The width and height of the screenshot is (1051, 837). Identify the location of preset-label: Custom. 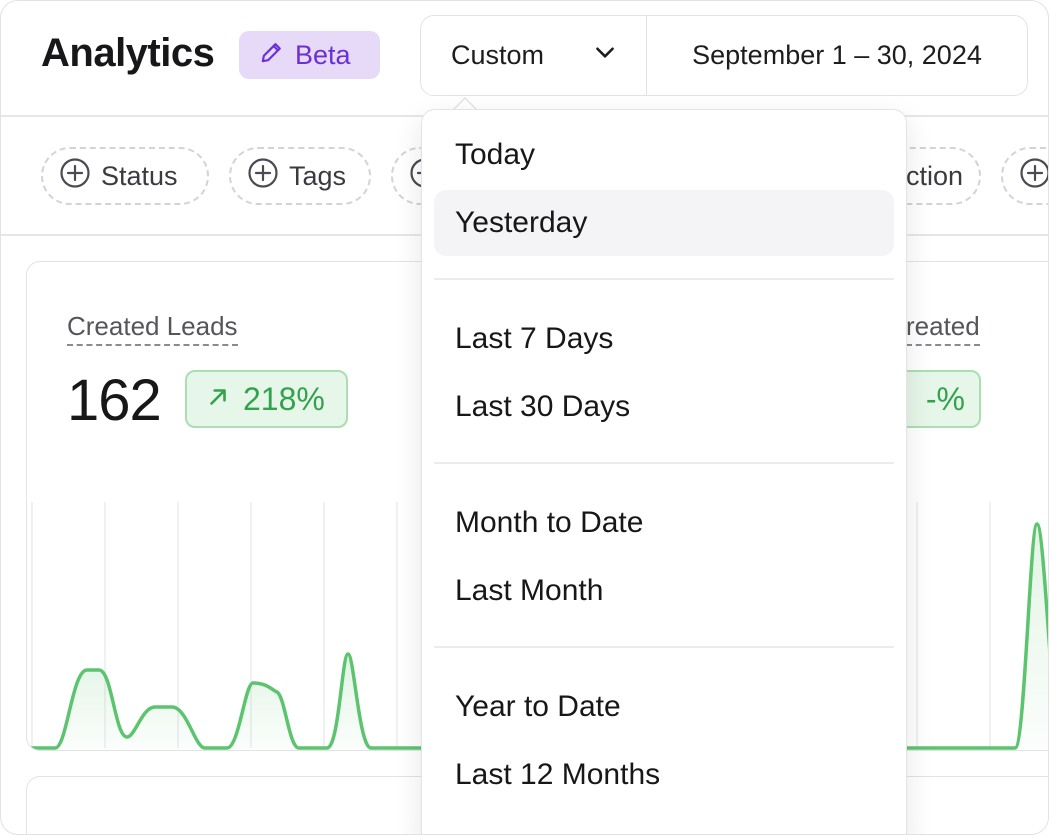
(498, 55).